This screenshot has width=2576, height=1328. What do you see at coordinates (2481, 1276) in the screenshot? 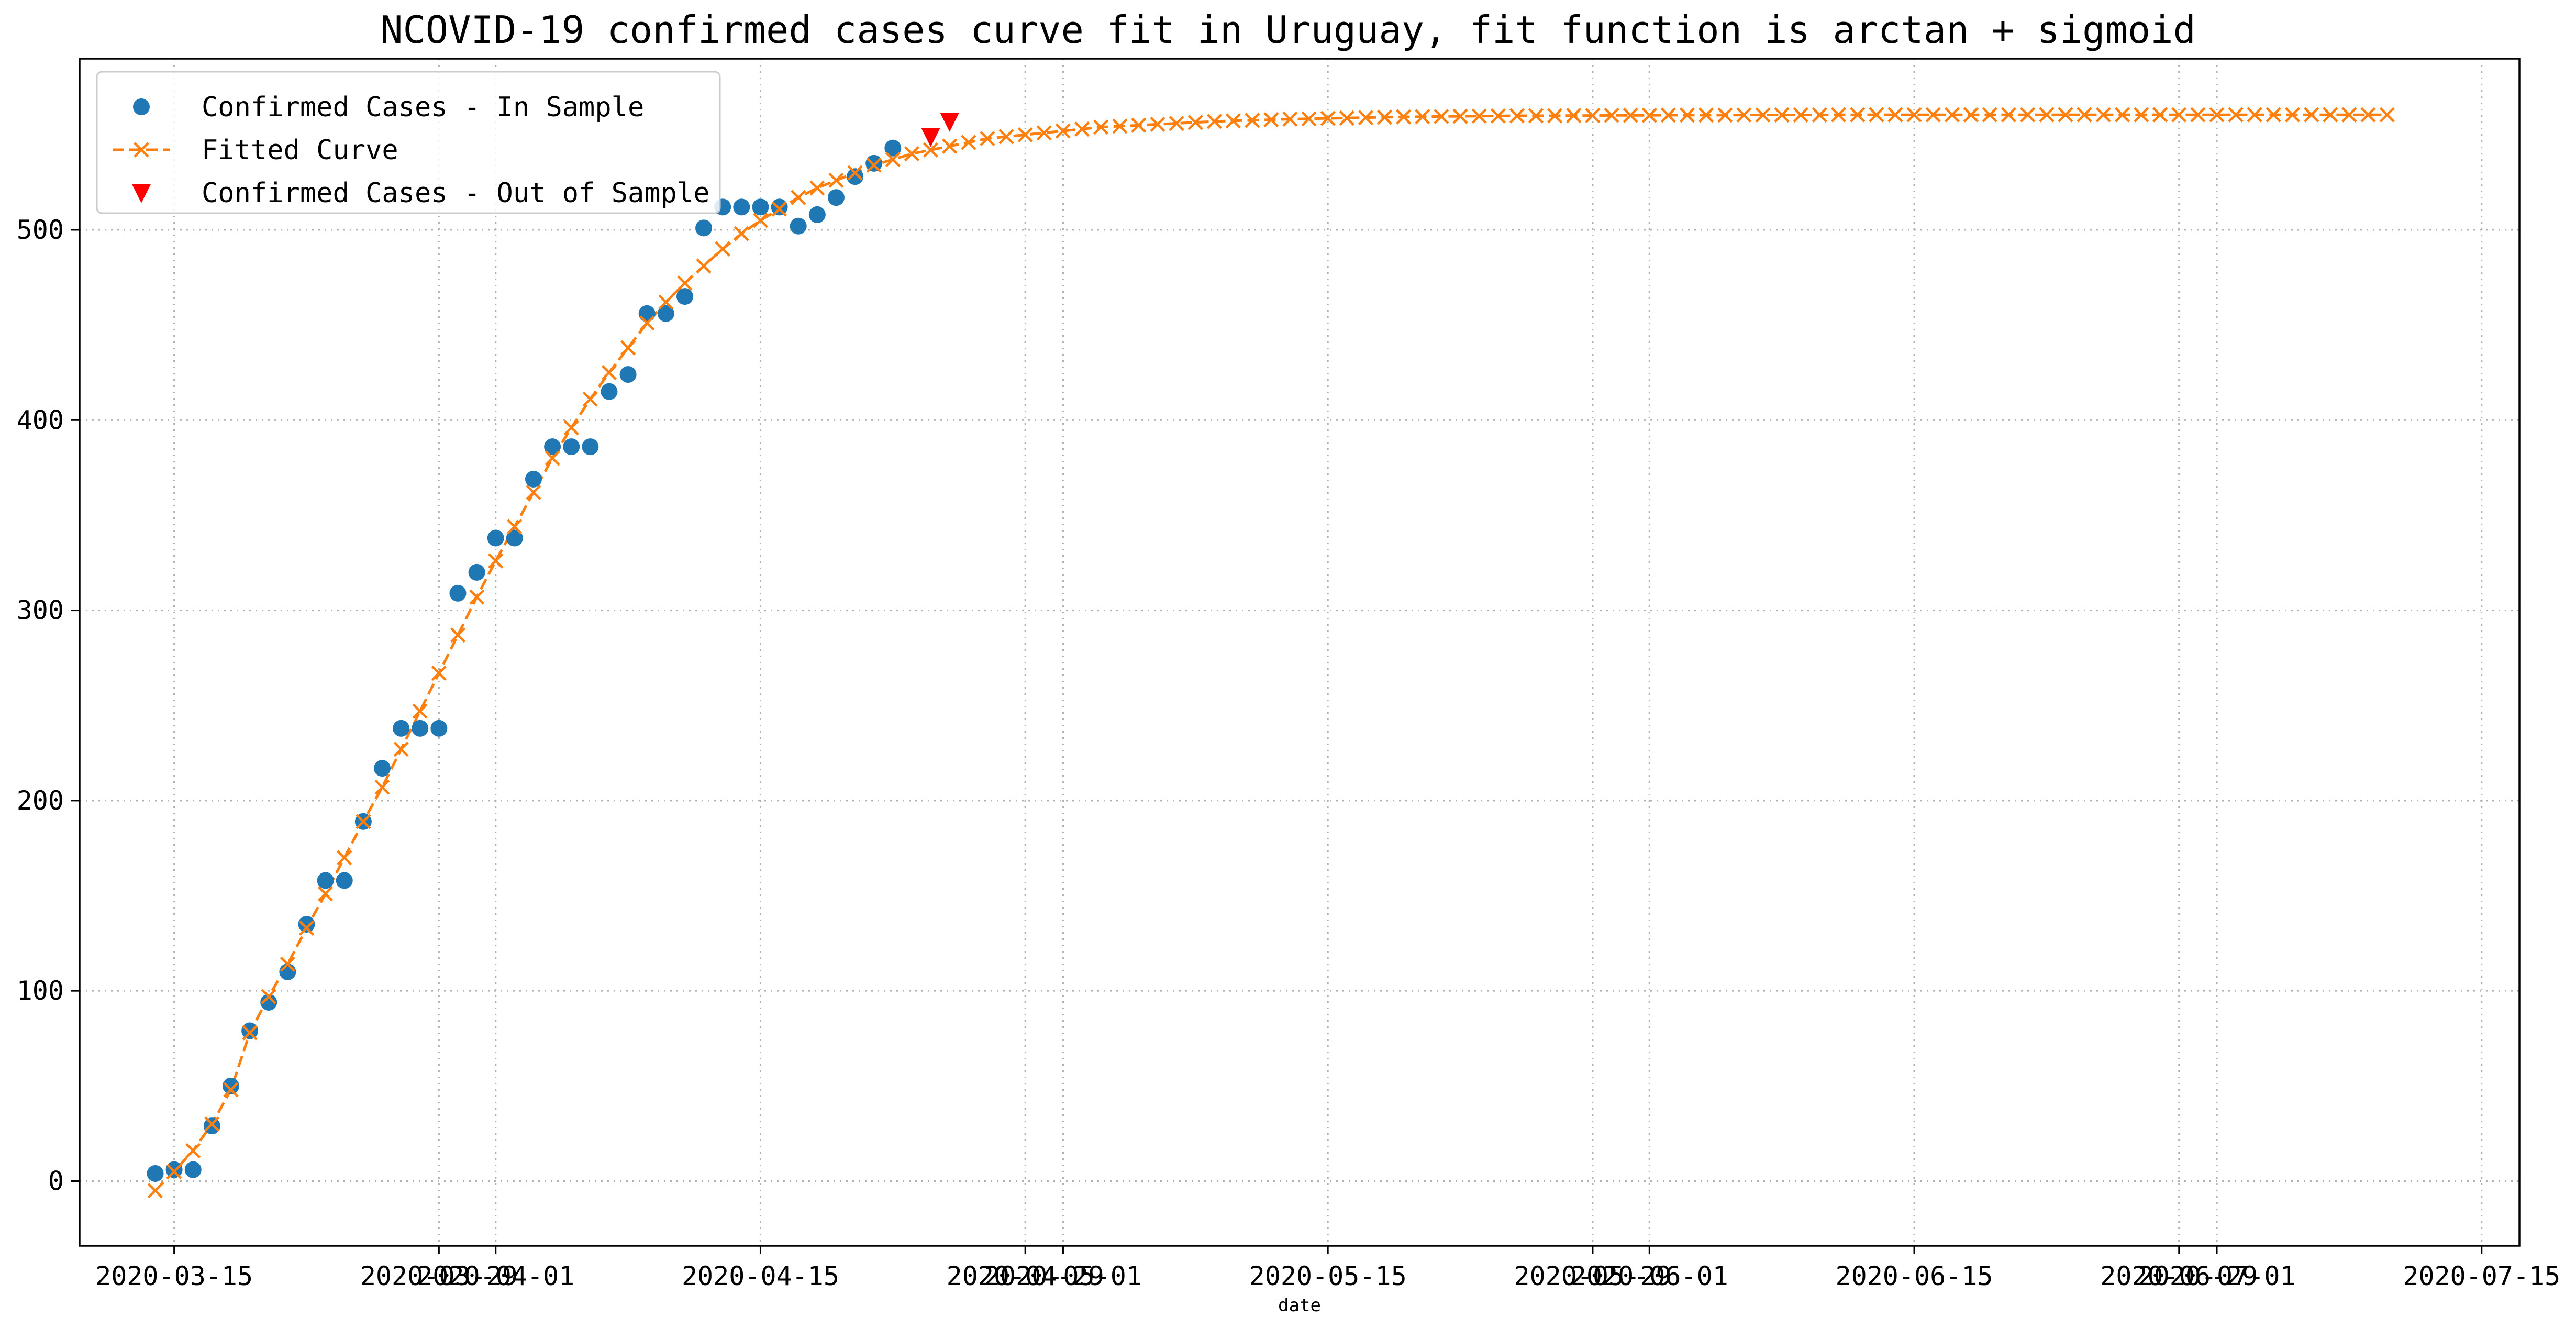
I see `x-tick-label: 2020-07-15` at bounding box center [2481, 1276].